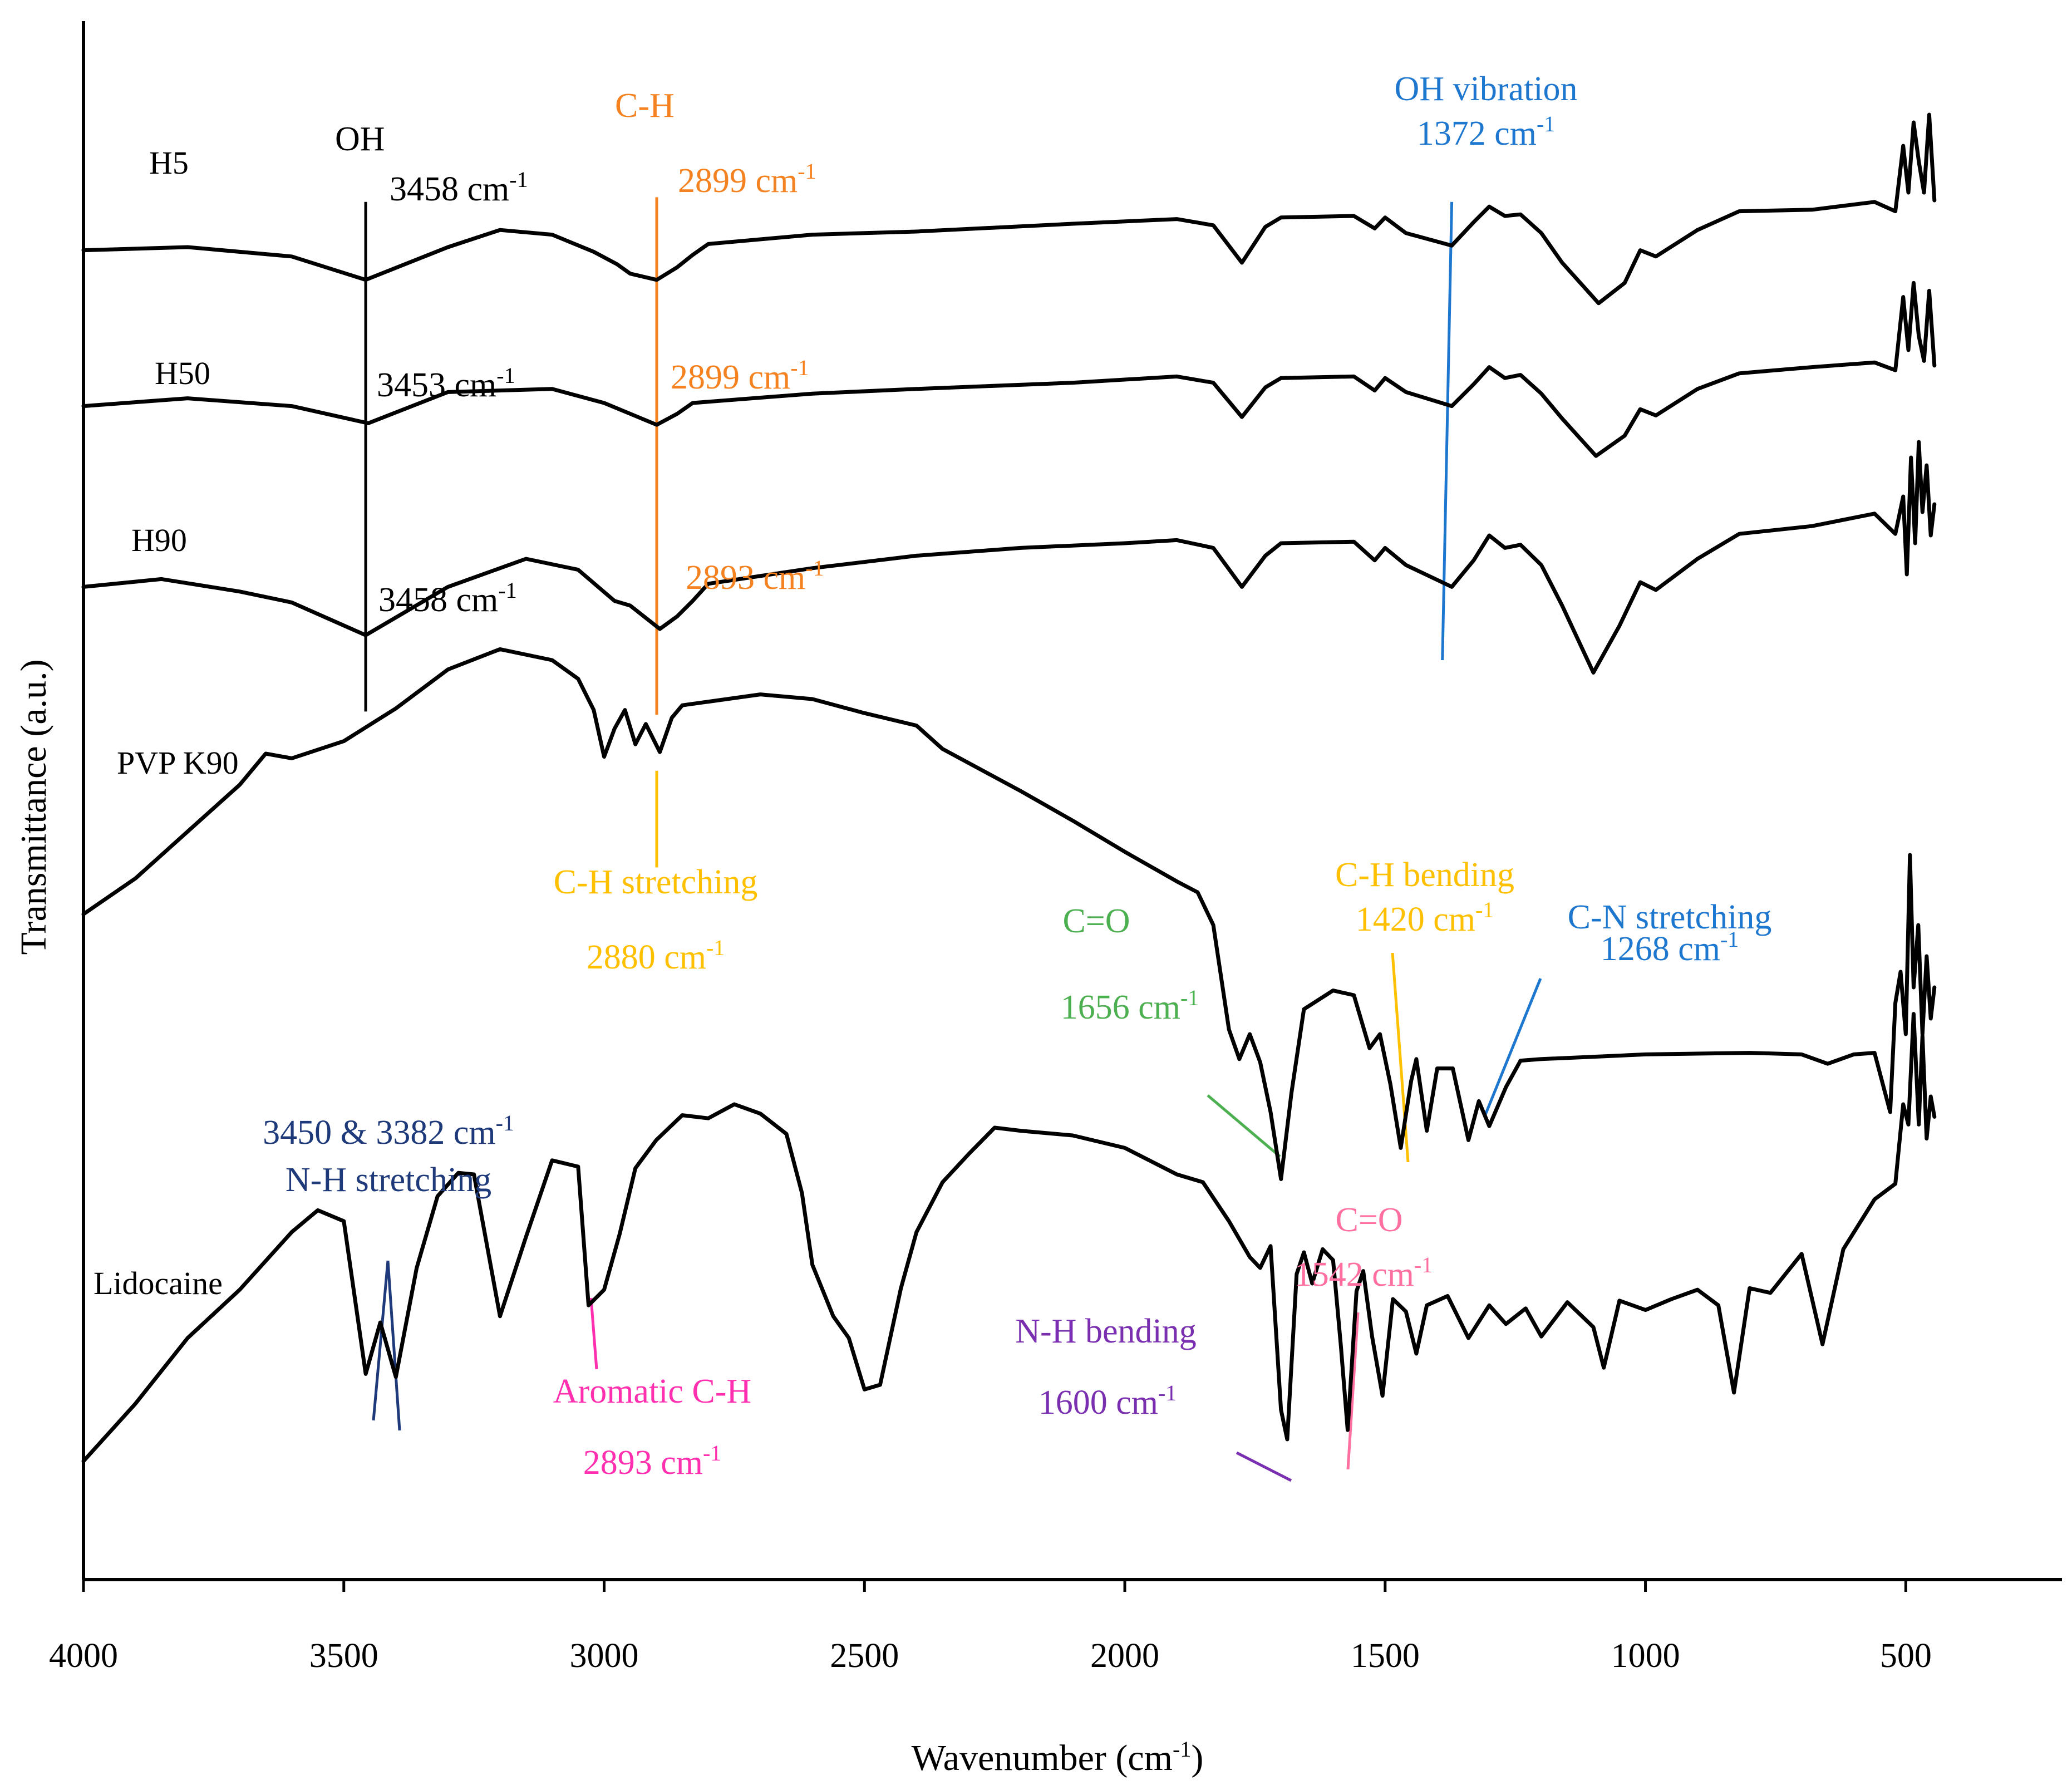  I want to click on series-label-h5: H5, so click(169, 163).